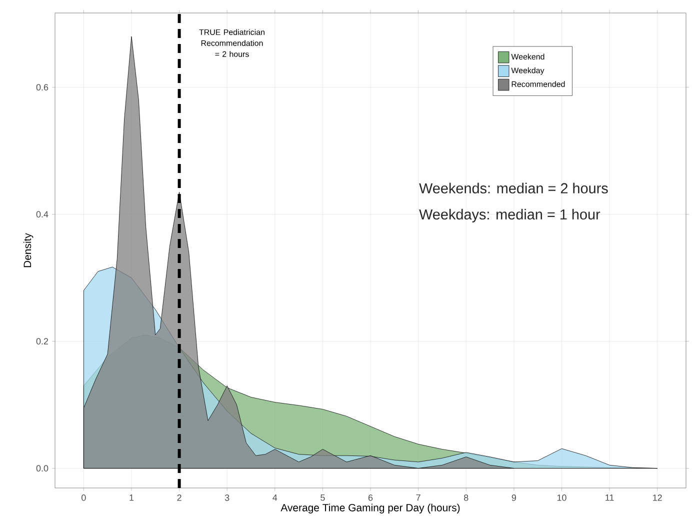 The width and height of the screenshot is (694, 526). What do you see at coordinates (42, 341) in the screenshot?
I see `y-tick-label: 0.2` at bounding box center [42, 341].